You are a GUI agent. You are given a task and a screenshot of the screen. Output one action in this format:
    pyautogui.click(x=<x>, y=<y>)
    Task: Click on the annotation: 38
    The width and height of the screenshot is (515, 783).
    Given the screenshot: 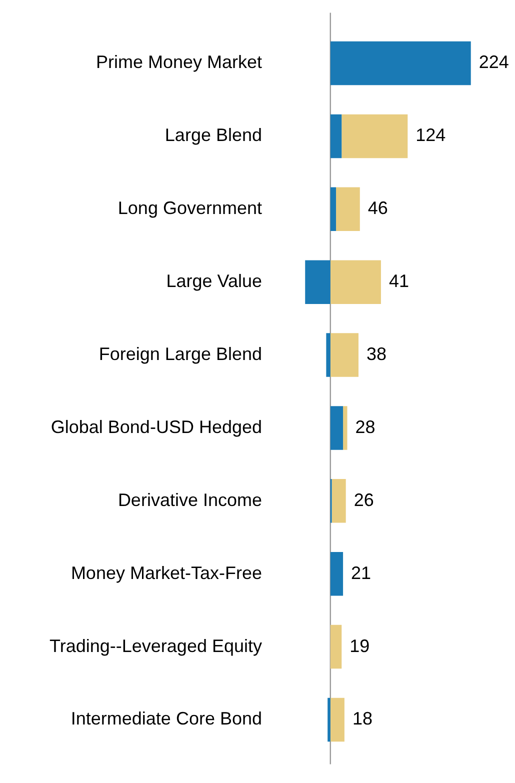 What is the action you would take?
    pyautogui.click(x=376, y=354)
    